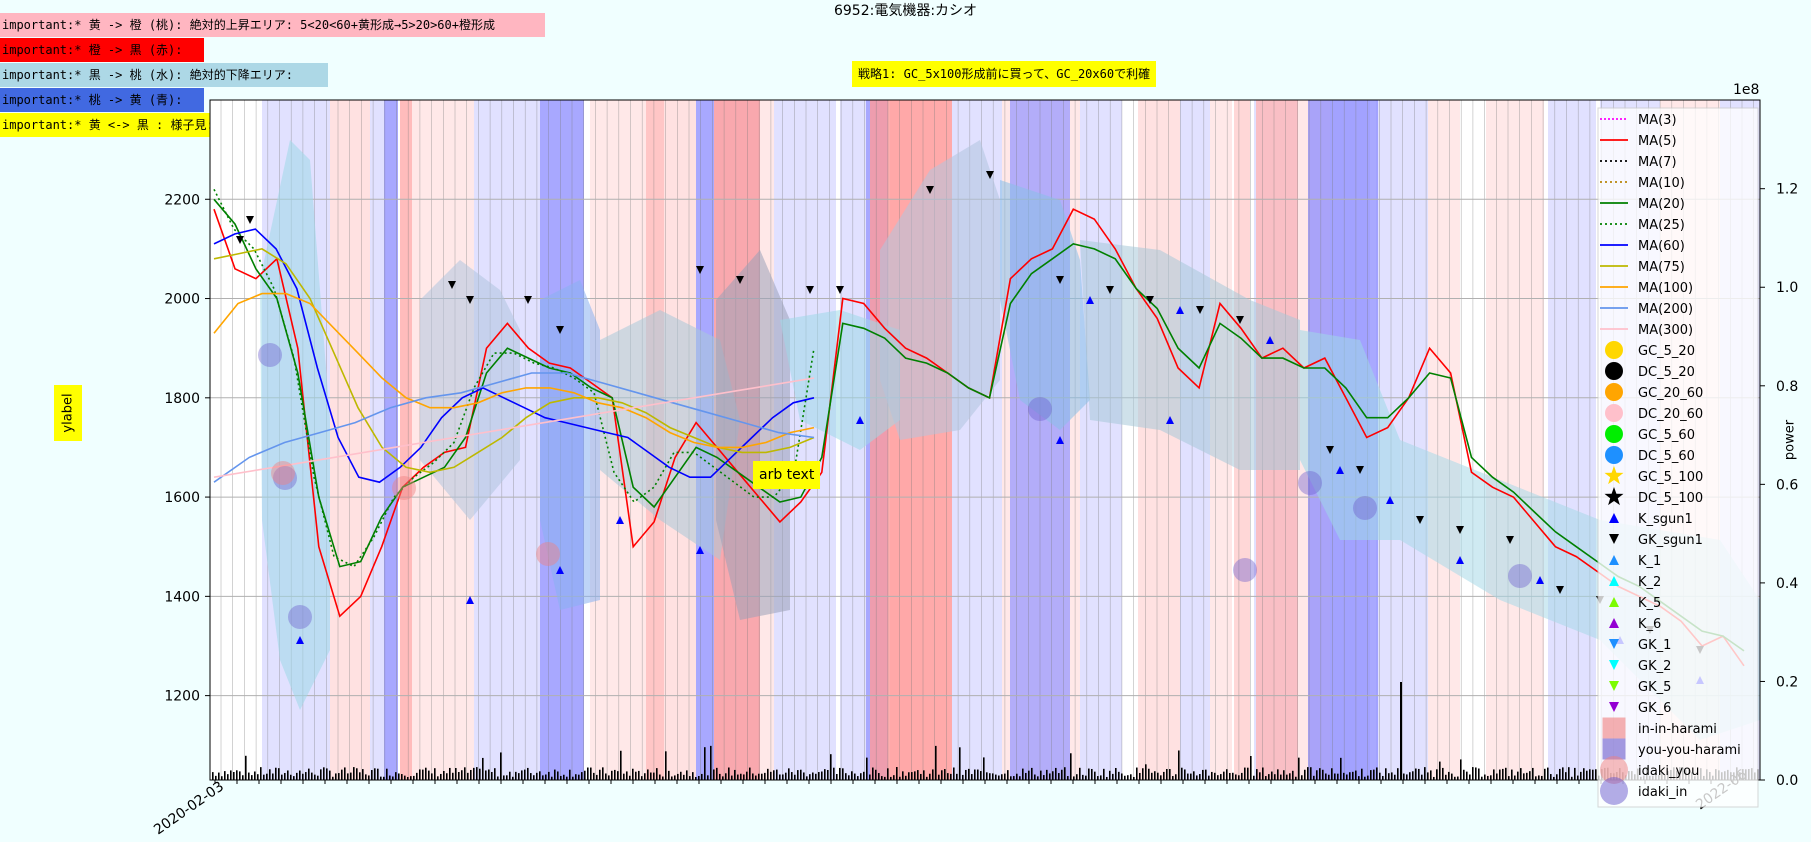 Image resolution: width=1811 pixels, height=842 pixels. Describe the element at coordinates (1670, 498) in the screenshot. I see `legend-label: DC_5_100` at that location.